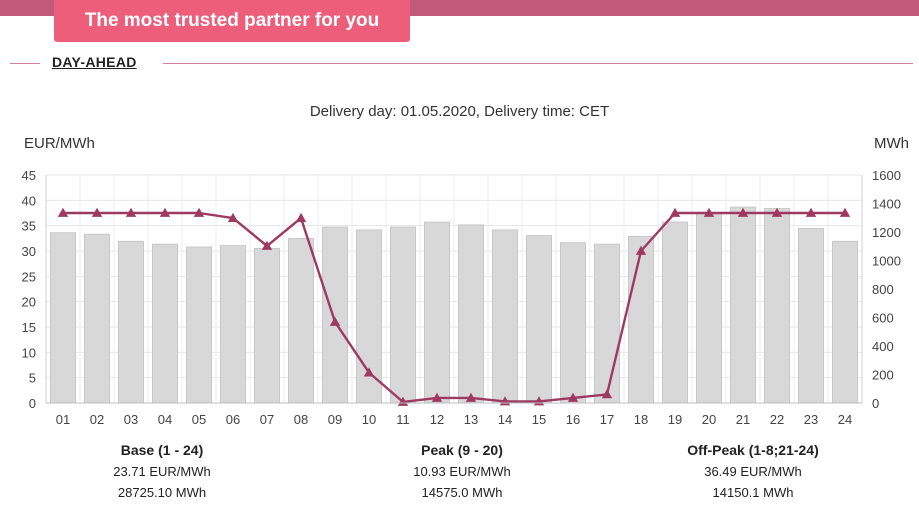 The height and width of the screenshot is (516, 919). Describe the element at coordinates (883, 346) in the screenshot. I see `y-right-tick-label: 400` at that location.